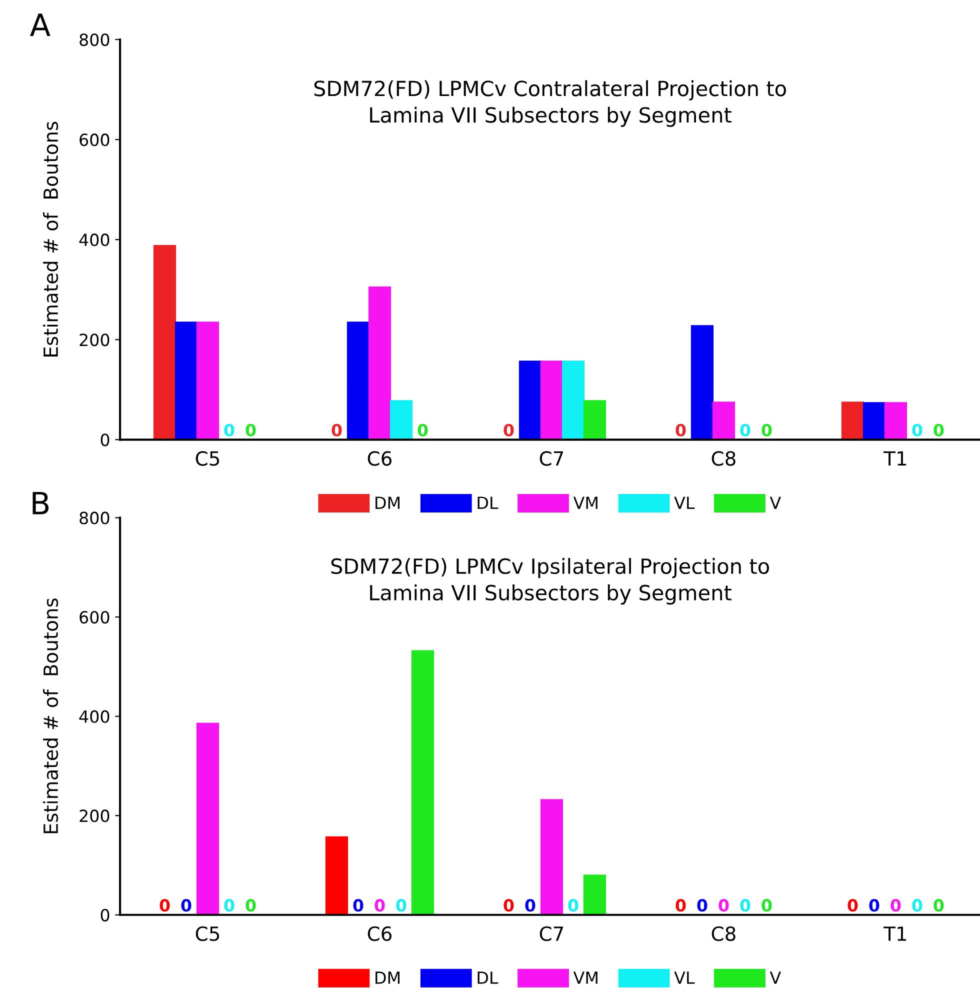 This screenshot has height=988, width=980. I want to click on text: B, so click(40, 503).